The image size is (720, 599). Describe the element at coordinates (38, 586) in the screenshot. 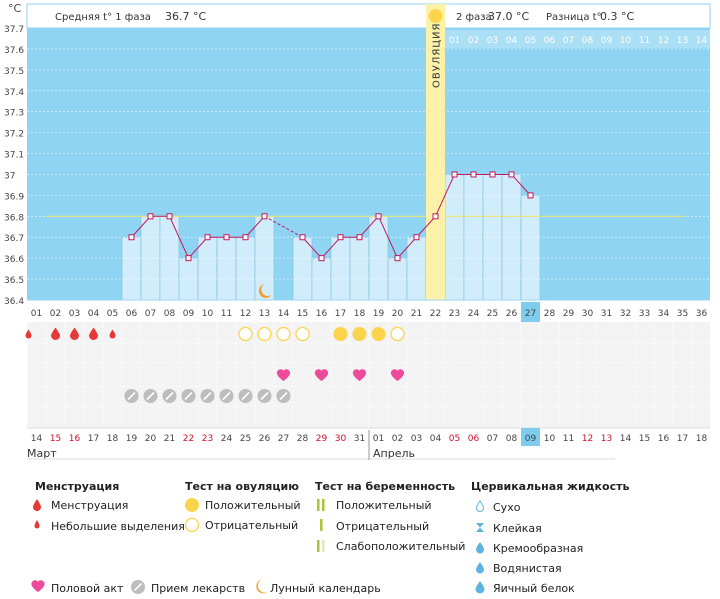

I see `heart-icon` at that location.